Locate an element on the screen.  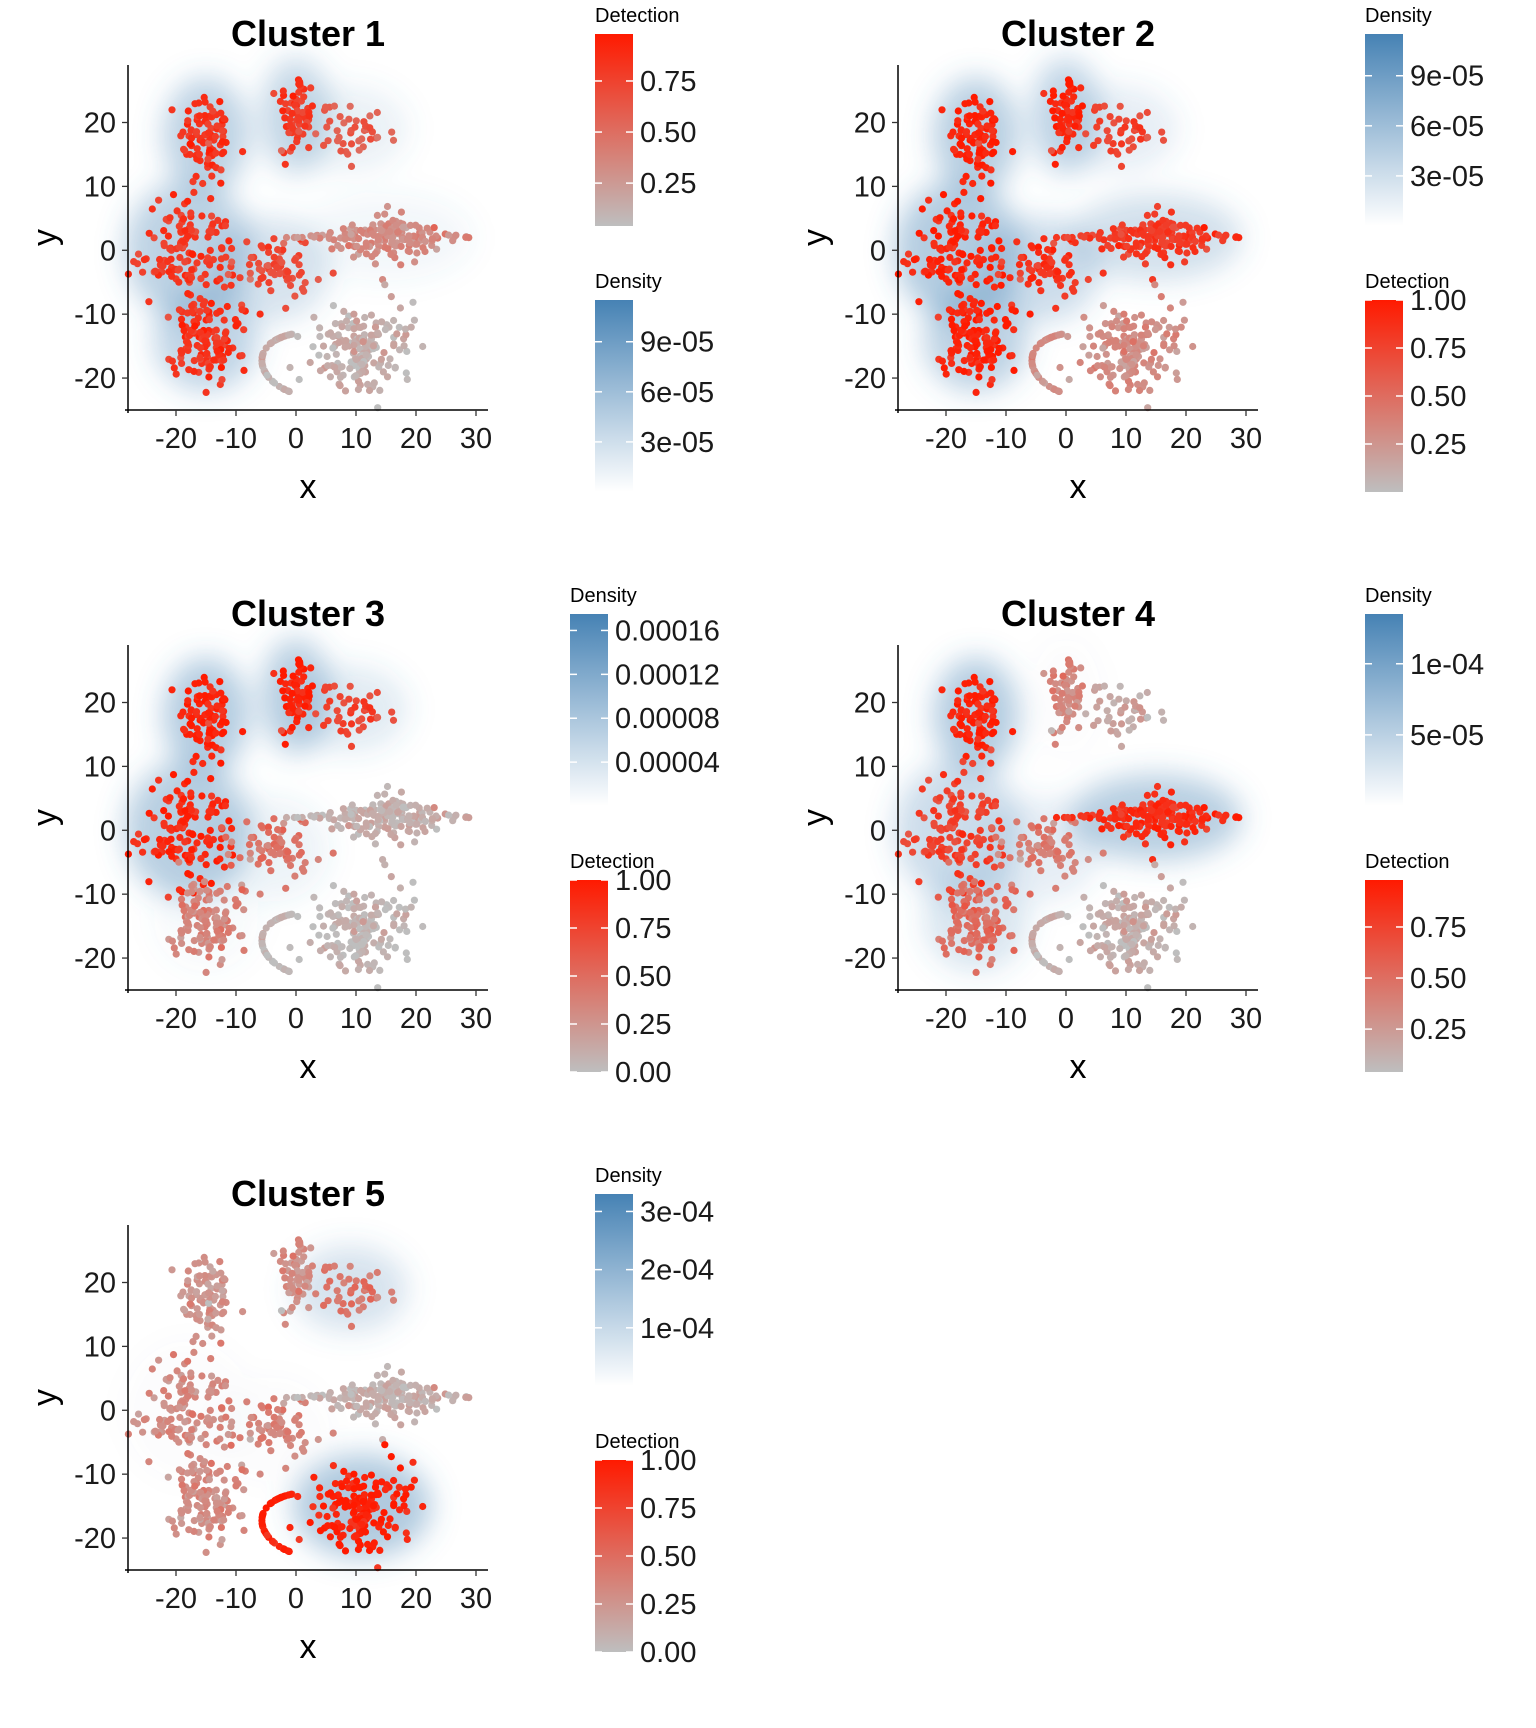
legend-label: 9e-05 is located at coordinates (677, 343).